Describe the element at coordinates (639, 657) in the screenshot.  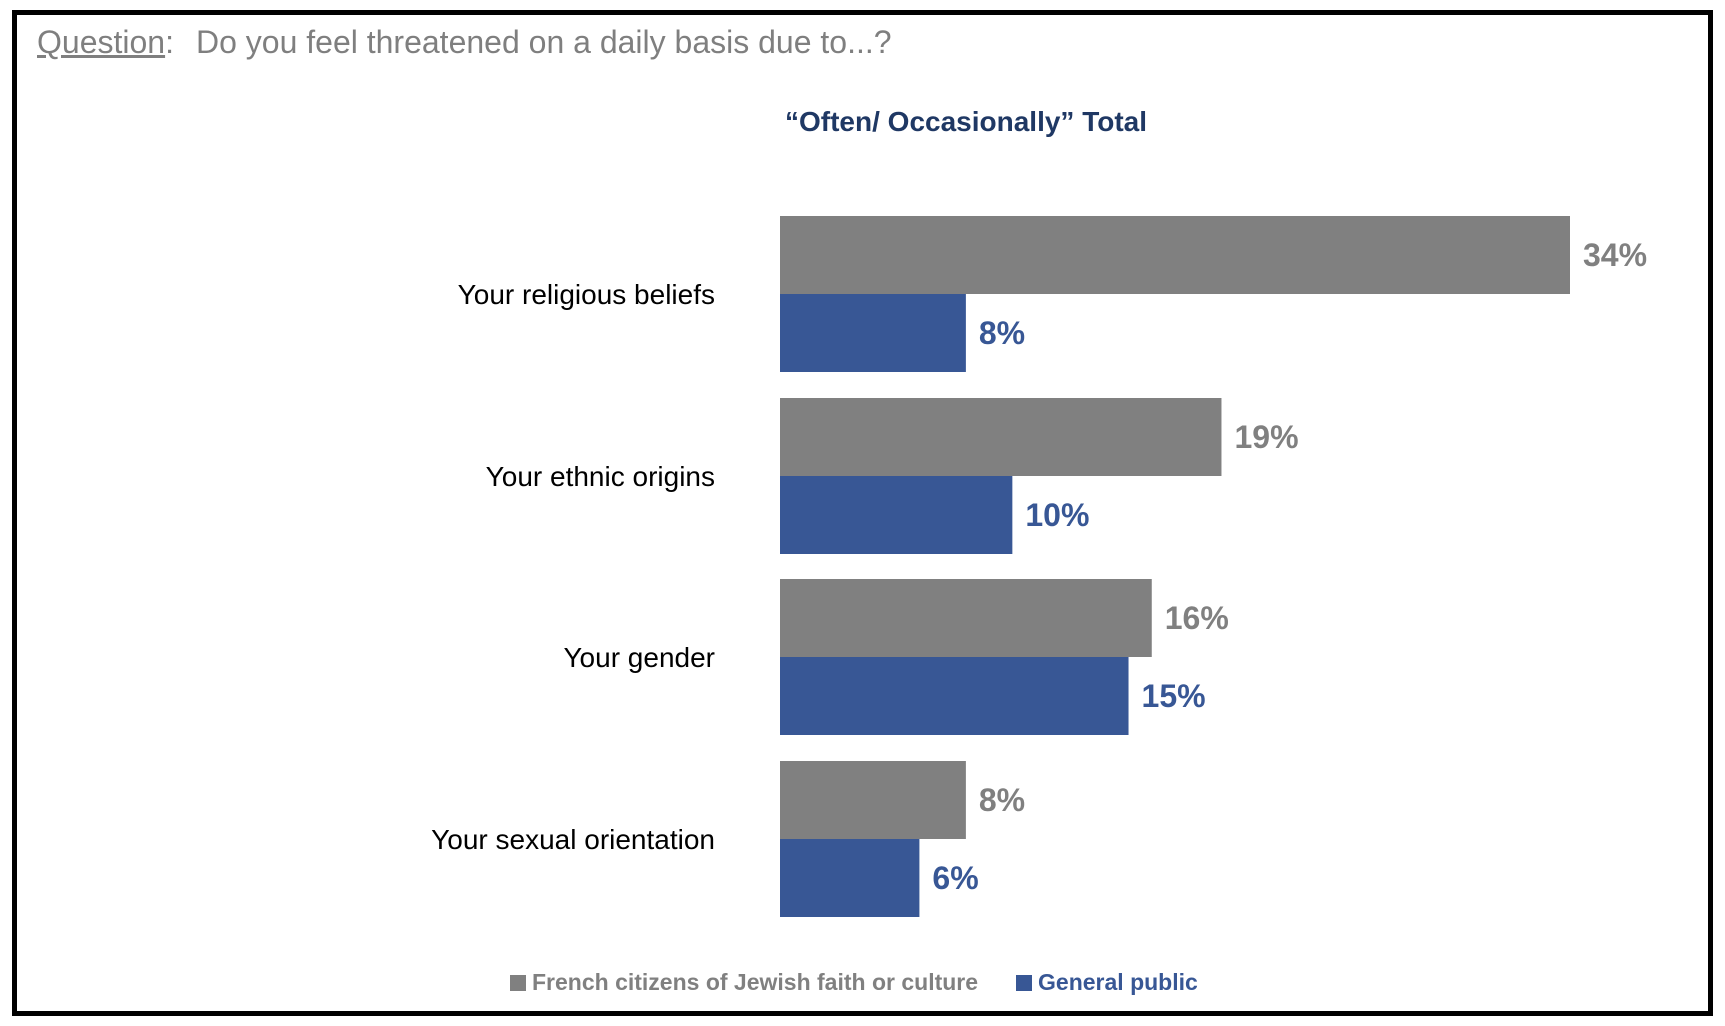
I see `category-label-gender: Your gender` at that location.